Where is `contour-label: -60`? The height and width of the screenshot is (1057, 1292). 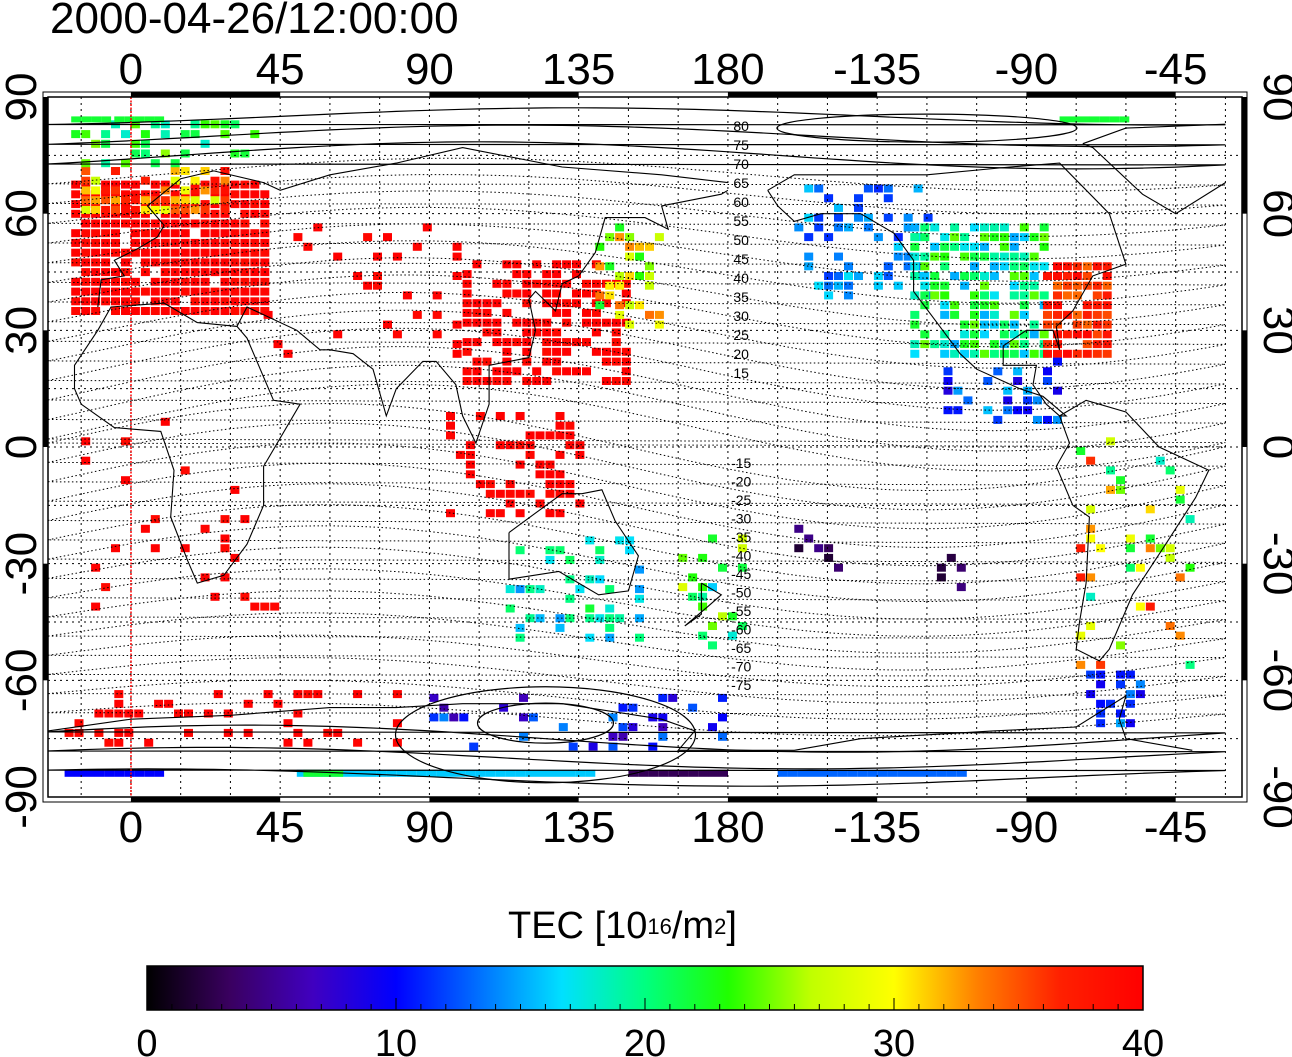
contour-label: -60 is located at coordinates (741, 630).